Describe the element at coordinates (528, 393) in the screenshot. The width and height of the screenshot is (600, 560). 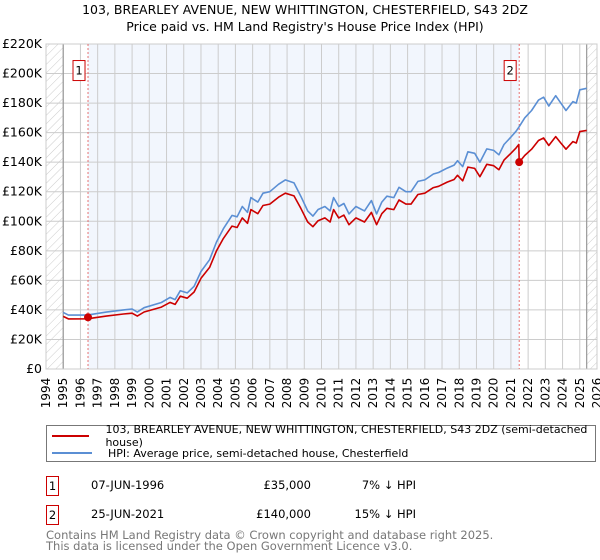
I see `x-tick-label: 2022` at that location.